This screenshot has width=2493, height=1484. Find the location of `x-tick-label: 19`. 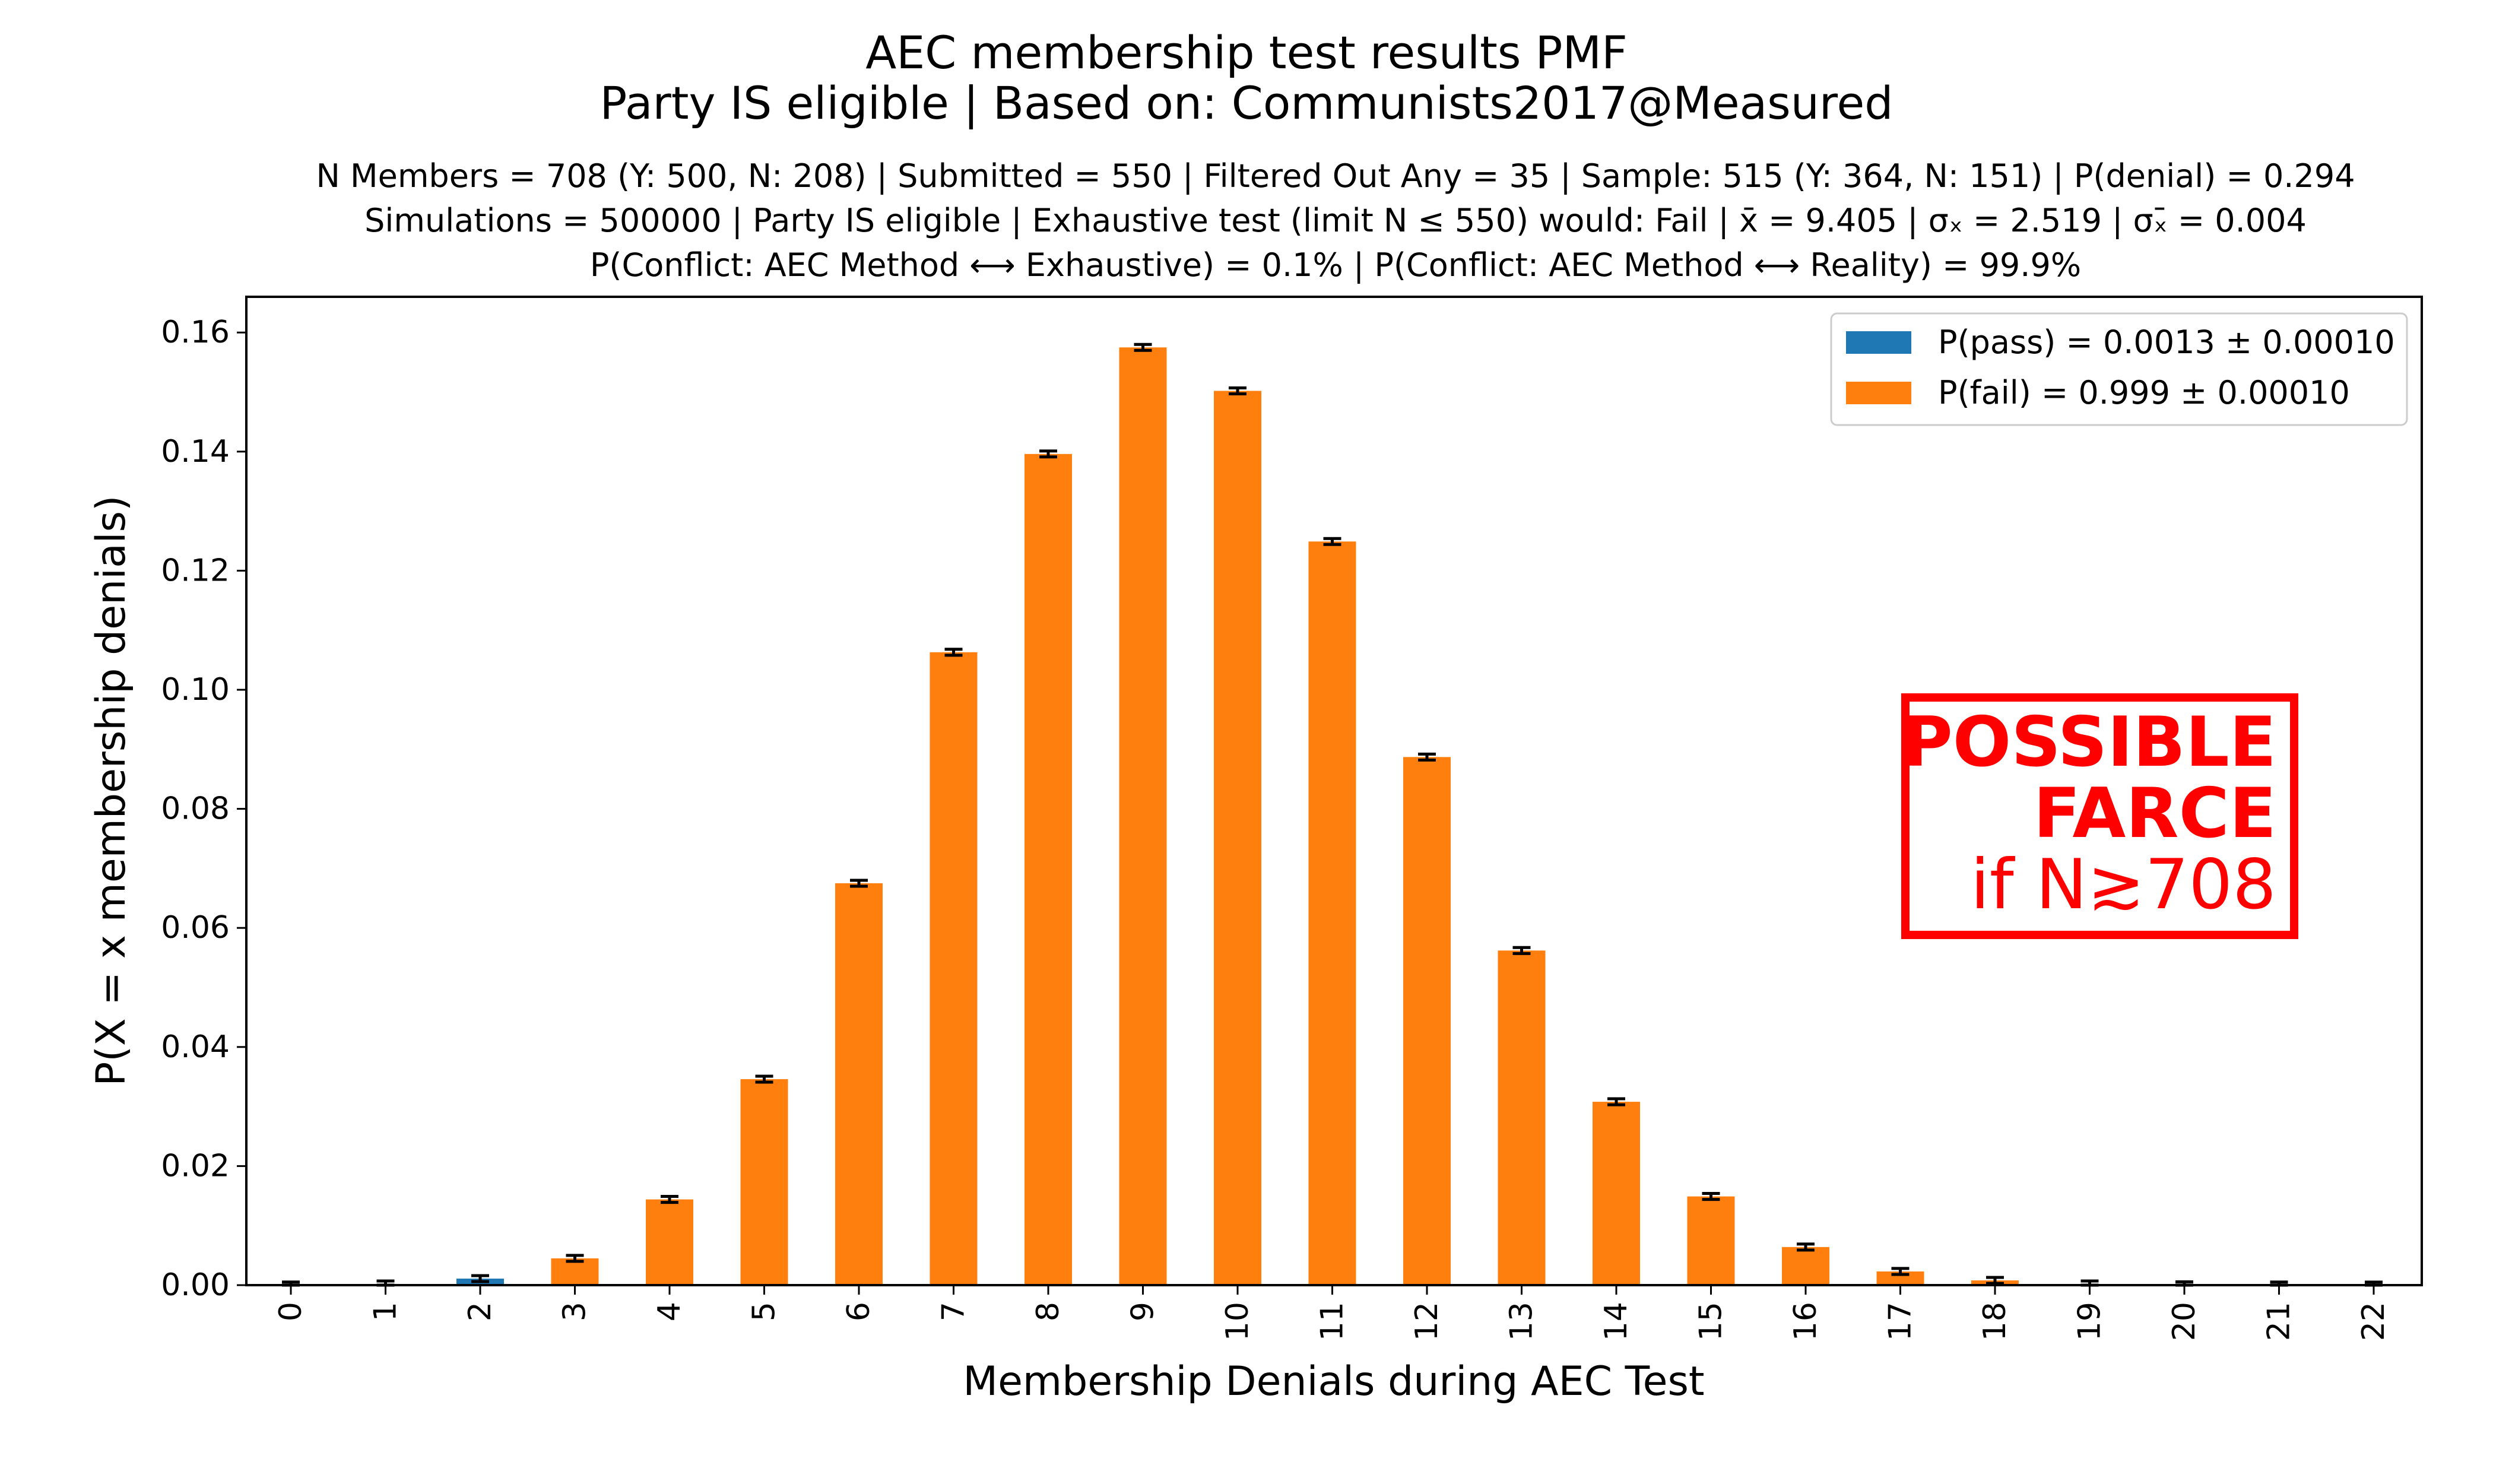

x-tick-label: 19 is located at coordinates (2090, 1321).